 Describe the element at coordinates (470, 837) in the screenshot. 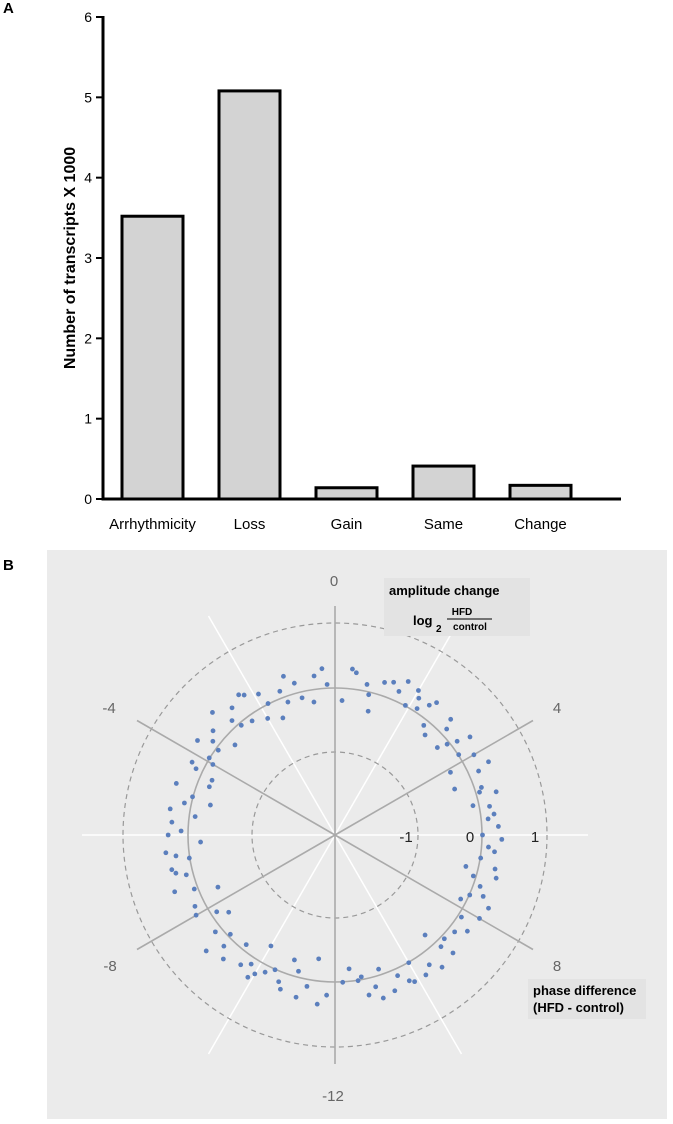

I see `ring-label: 0` at that location.